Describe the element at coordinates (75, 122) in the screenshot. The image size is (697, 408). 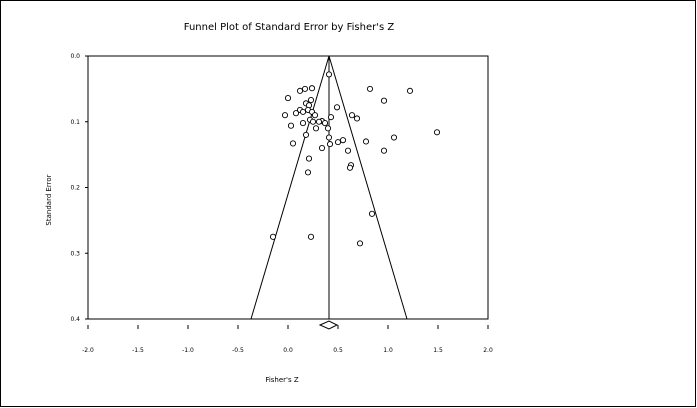
I see `y-tick-label: 0.1` at that location.